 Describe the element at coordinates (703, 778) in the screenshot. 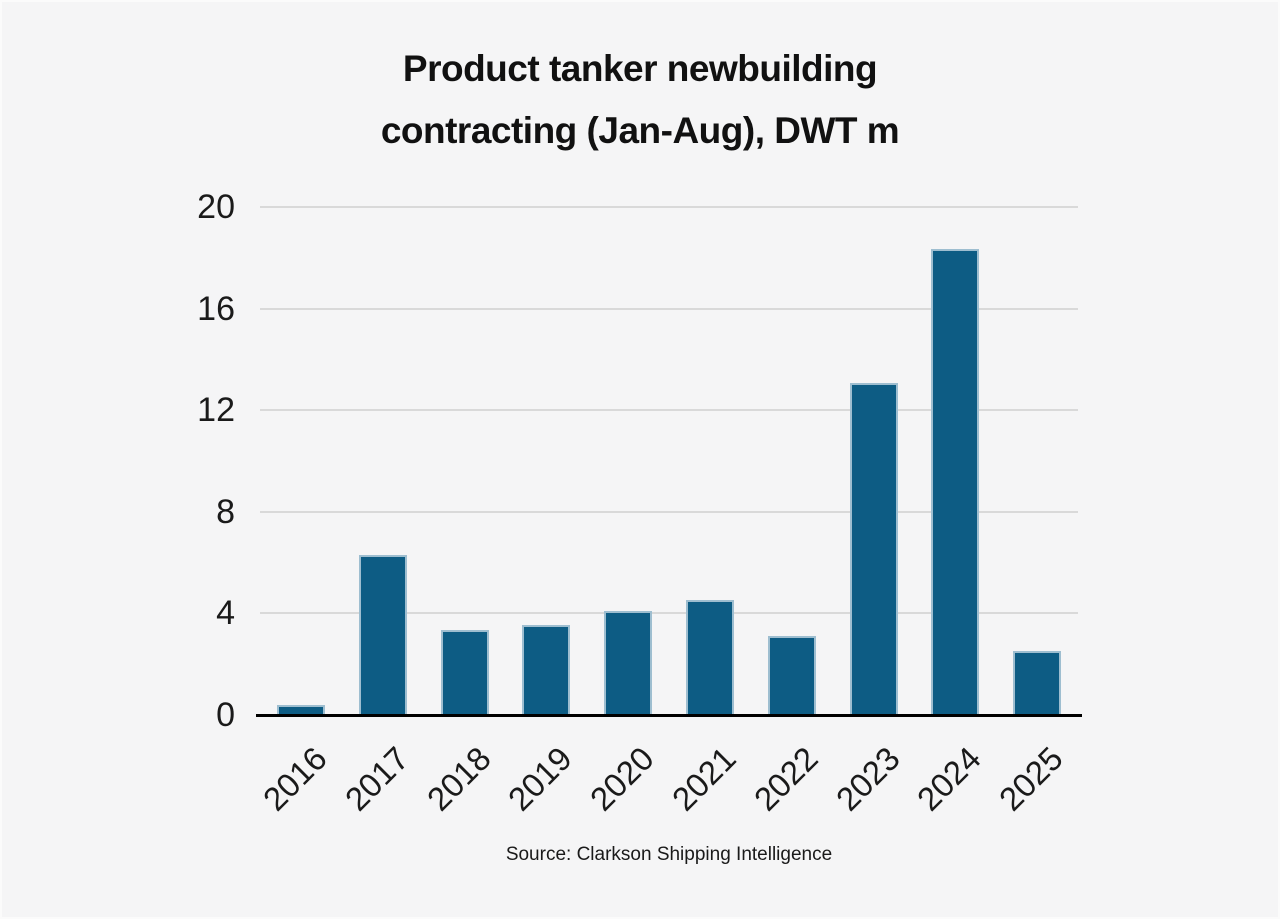

I see `x-tick-label-2021: 2021` at that location.